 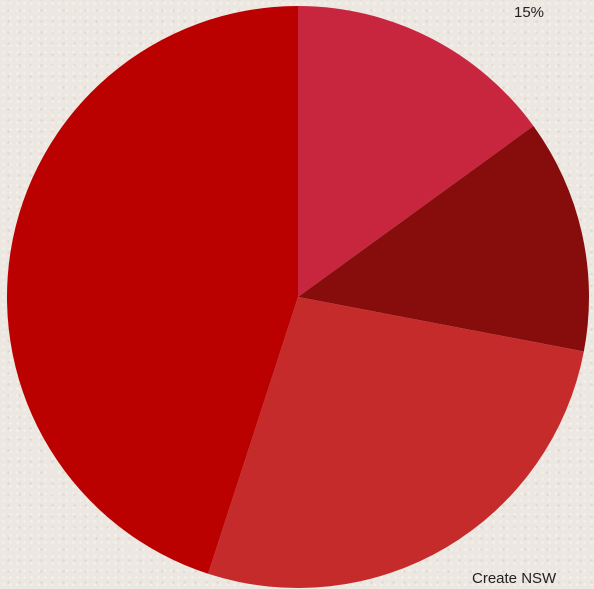 I want to click on slice-data-label-15-percent: 15%, so click(x=529, y=12).